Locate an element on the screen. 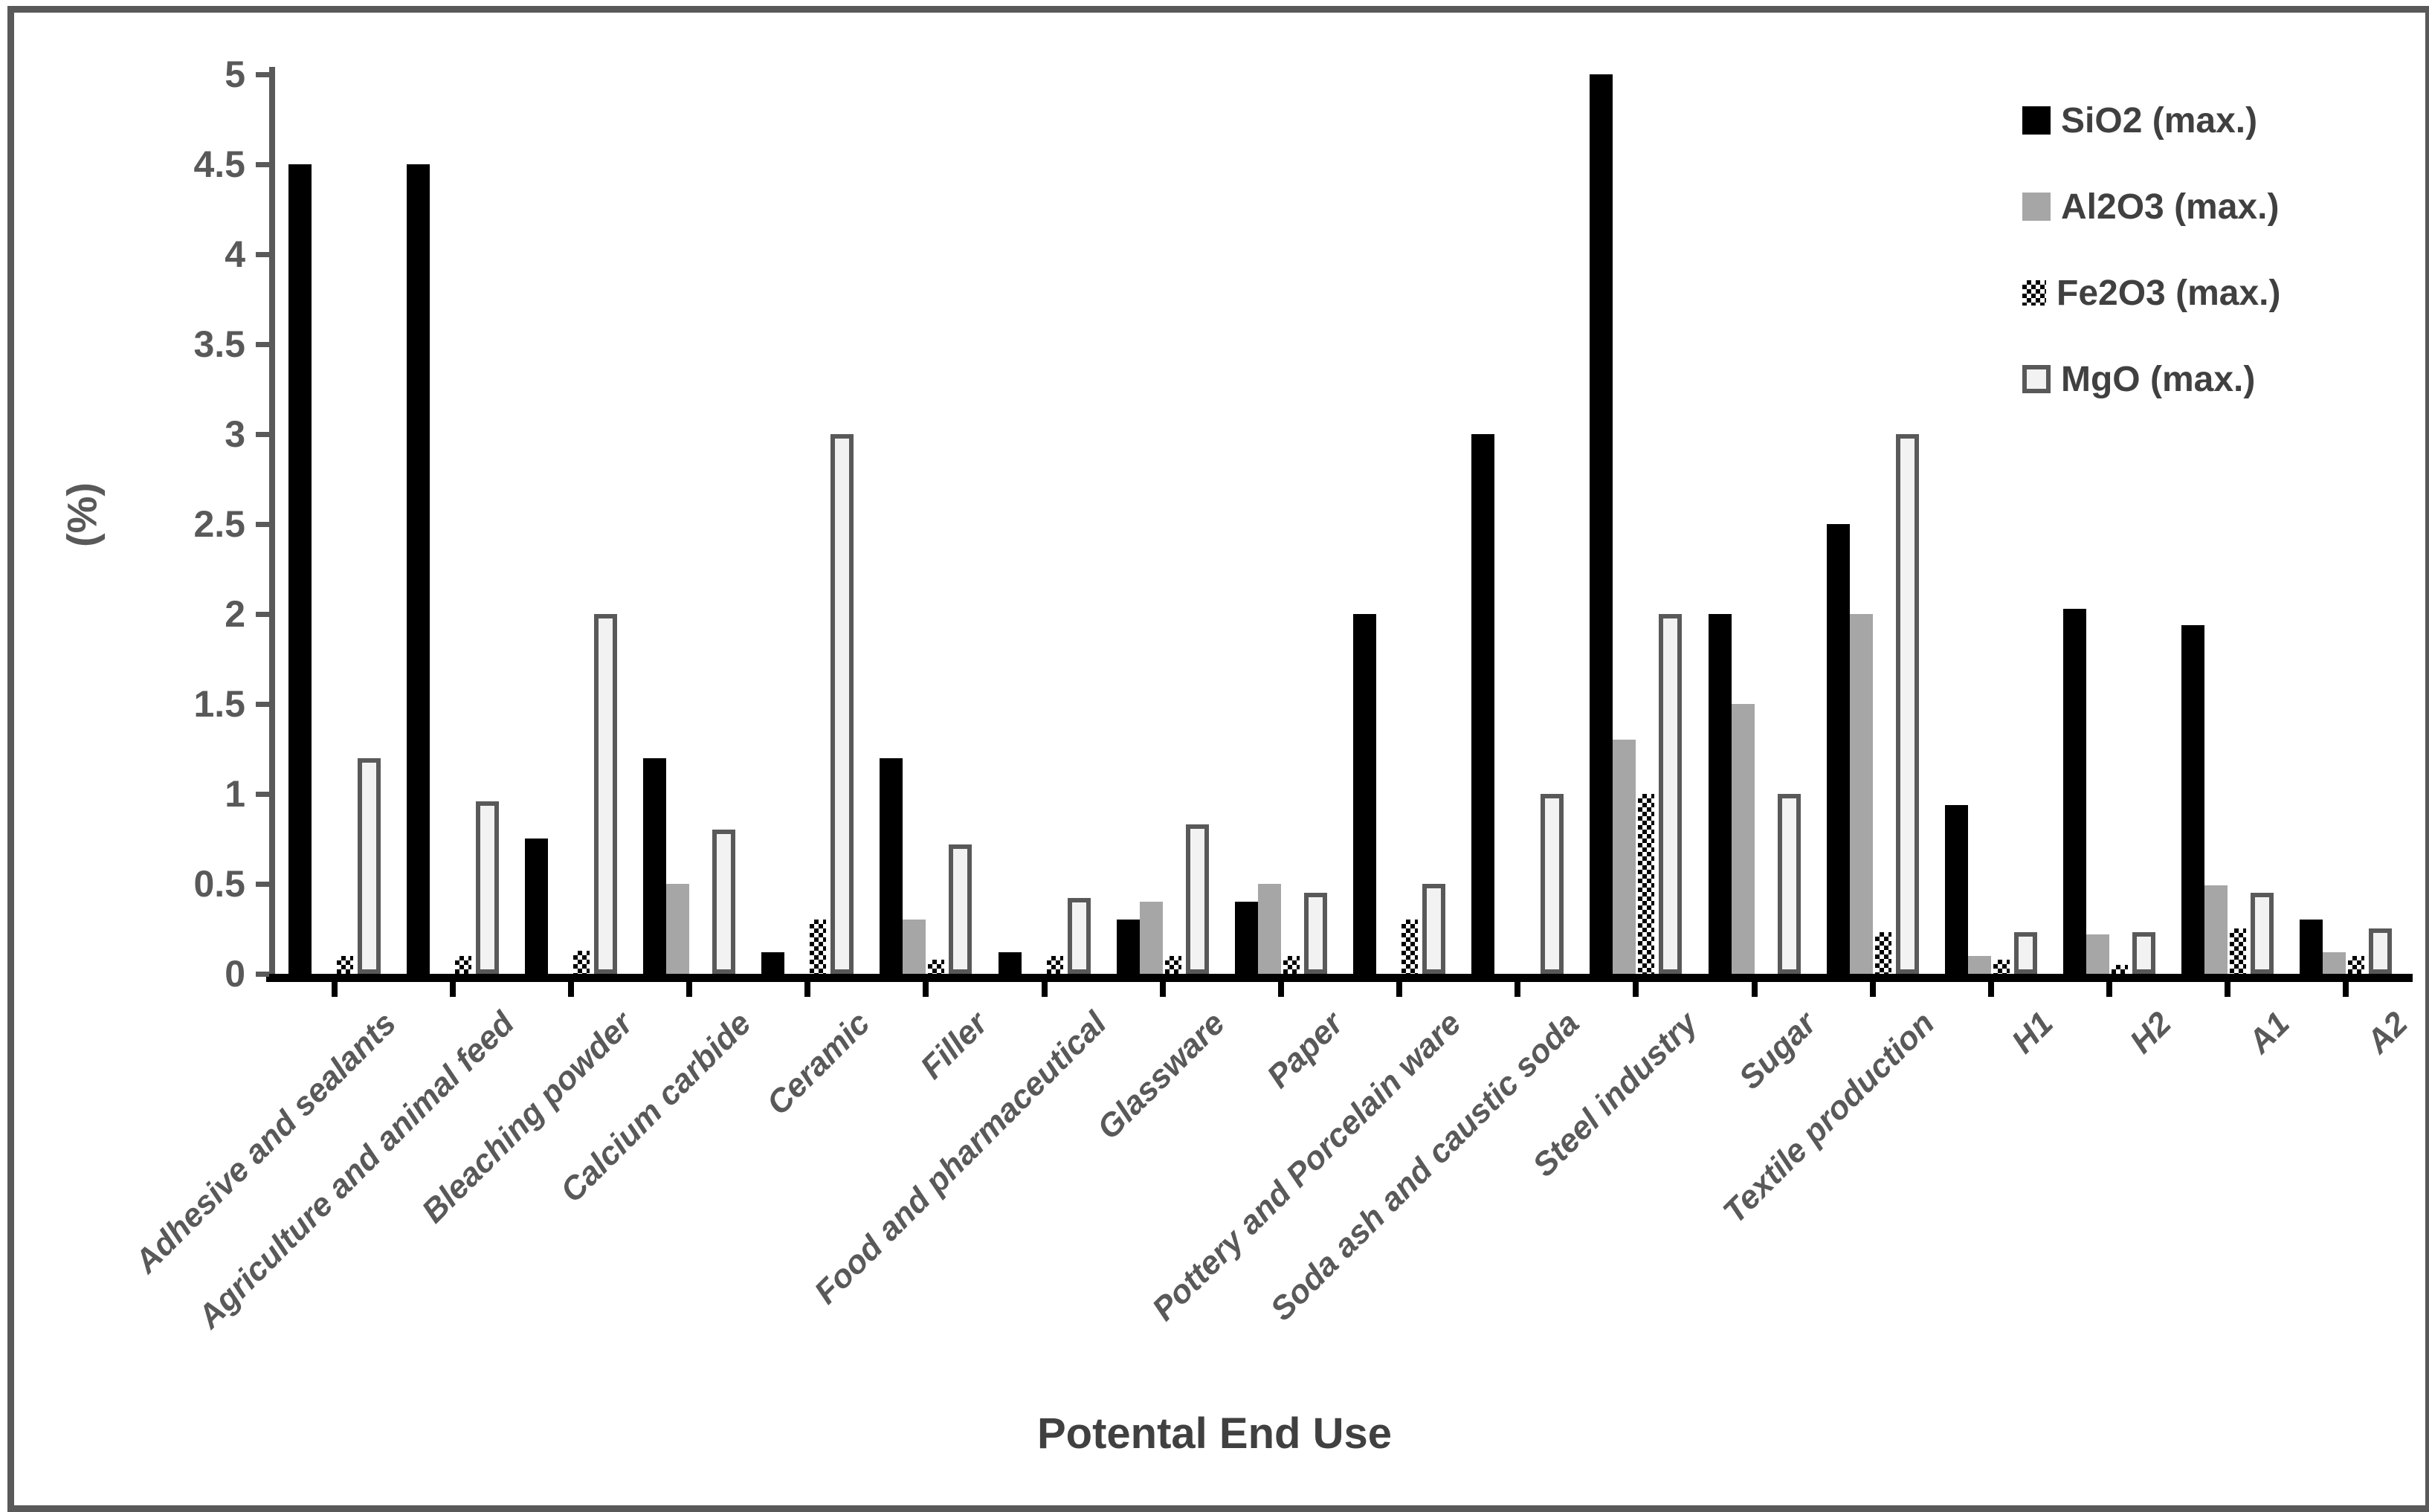  x-category-label: Ceramic is located at coordinates (818, 1064).